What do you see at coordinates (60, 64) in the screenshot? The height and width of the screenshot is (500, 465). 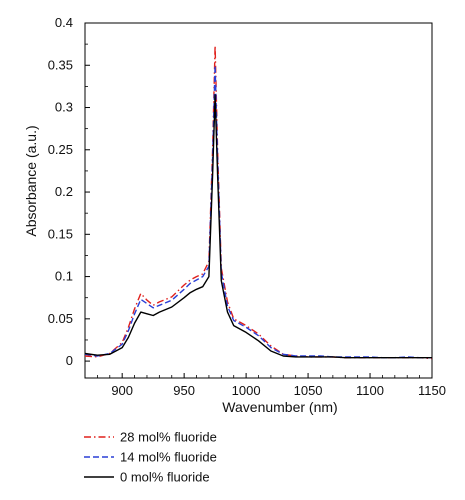 I see `y-tick-label: 0.35` at bounding box center [60, 64].